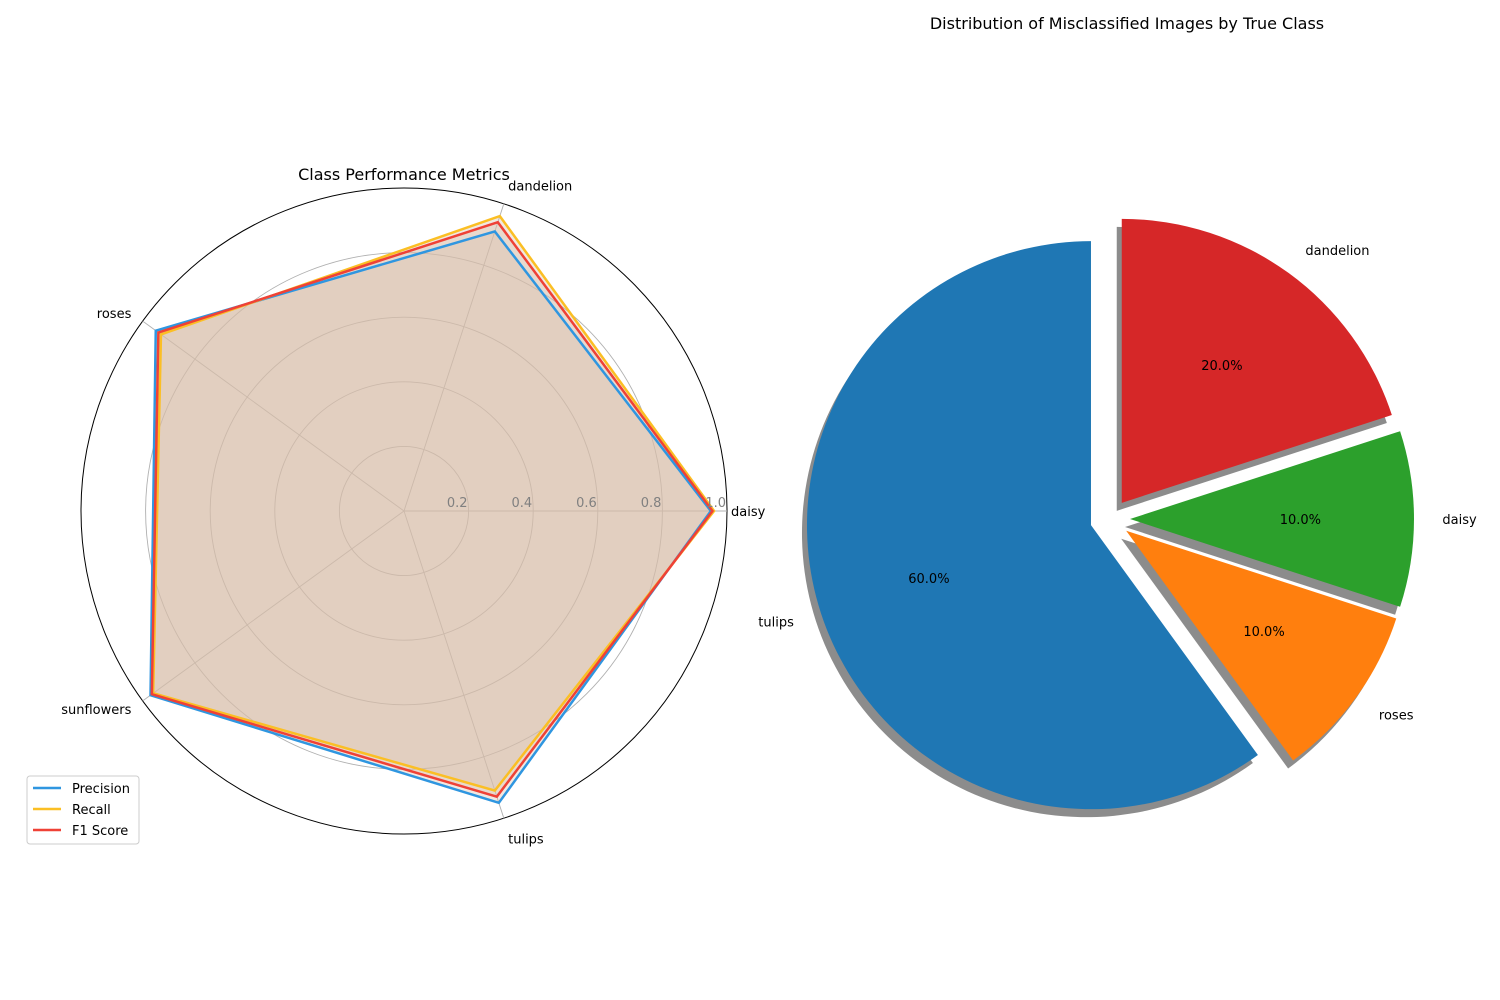 The height and width of the screenshot is (1000, 1500). I want to click on radar-tick-label: 1.0, so click(715, 503).